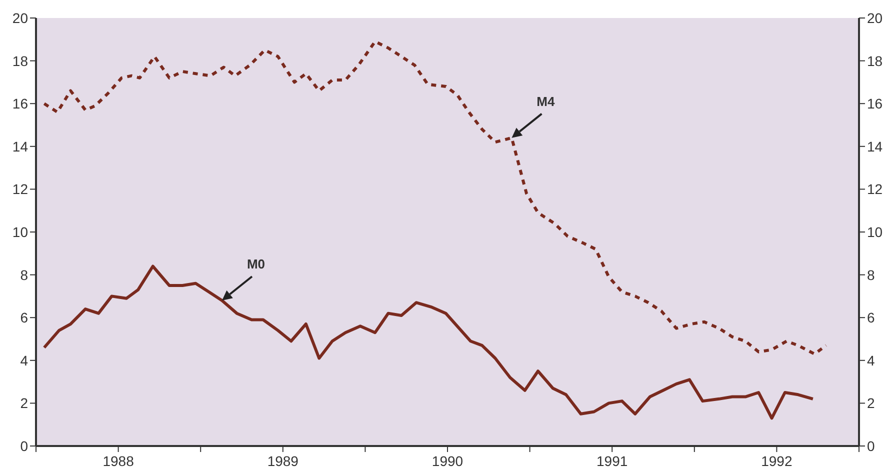 The image size is (895, 476). What do you see at coordinates (20, 60) in the screenshot?
I see `y-tick-label: 18` at bounding box center [20, 60].